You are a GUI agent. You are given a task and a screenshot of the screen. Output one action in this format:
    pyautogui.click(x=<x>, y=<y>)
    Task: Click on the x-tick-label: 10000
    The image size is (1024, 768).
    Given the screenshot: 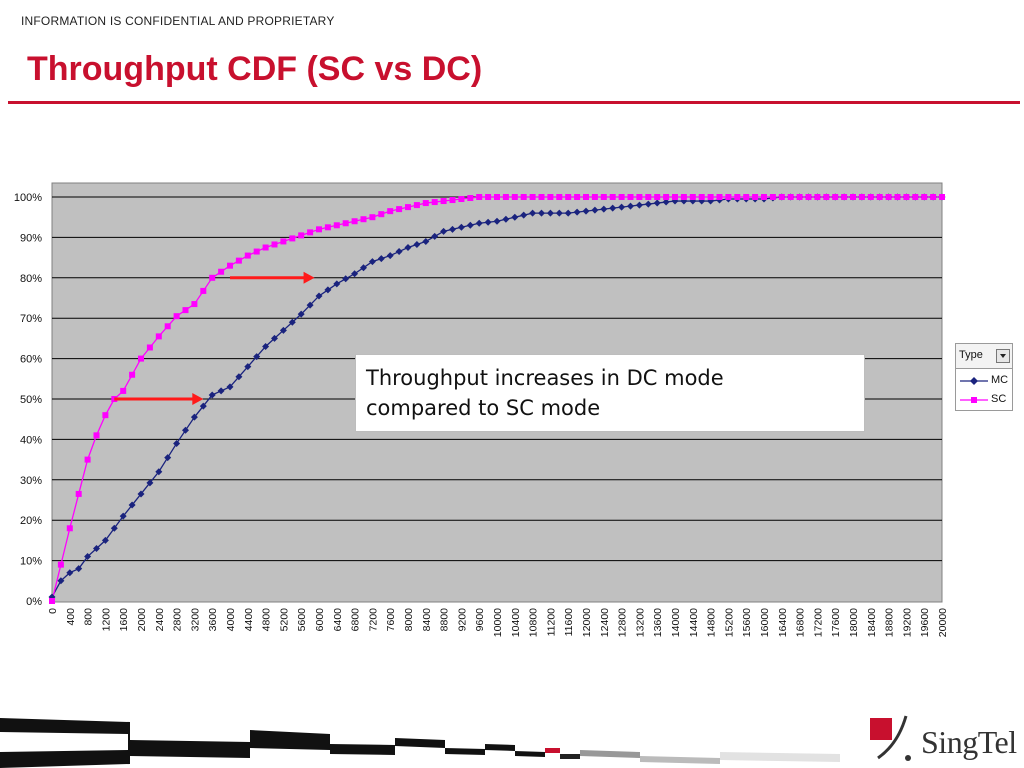 What is the action you would take?
    pyautogui.click(x=498, y=622)
    